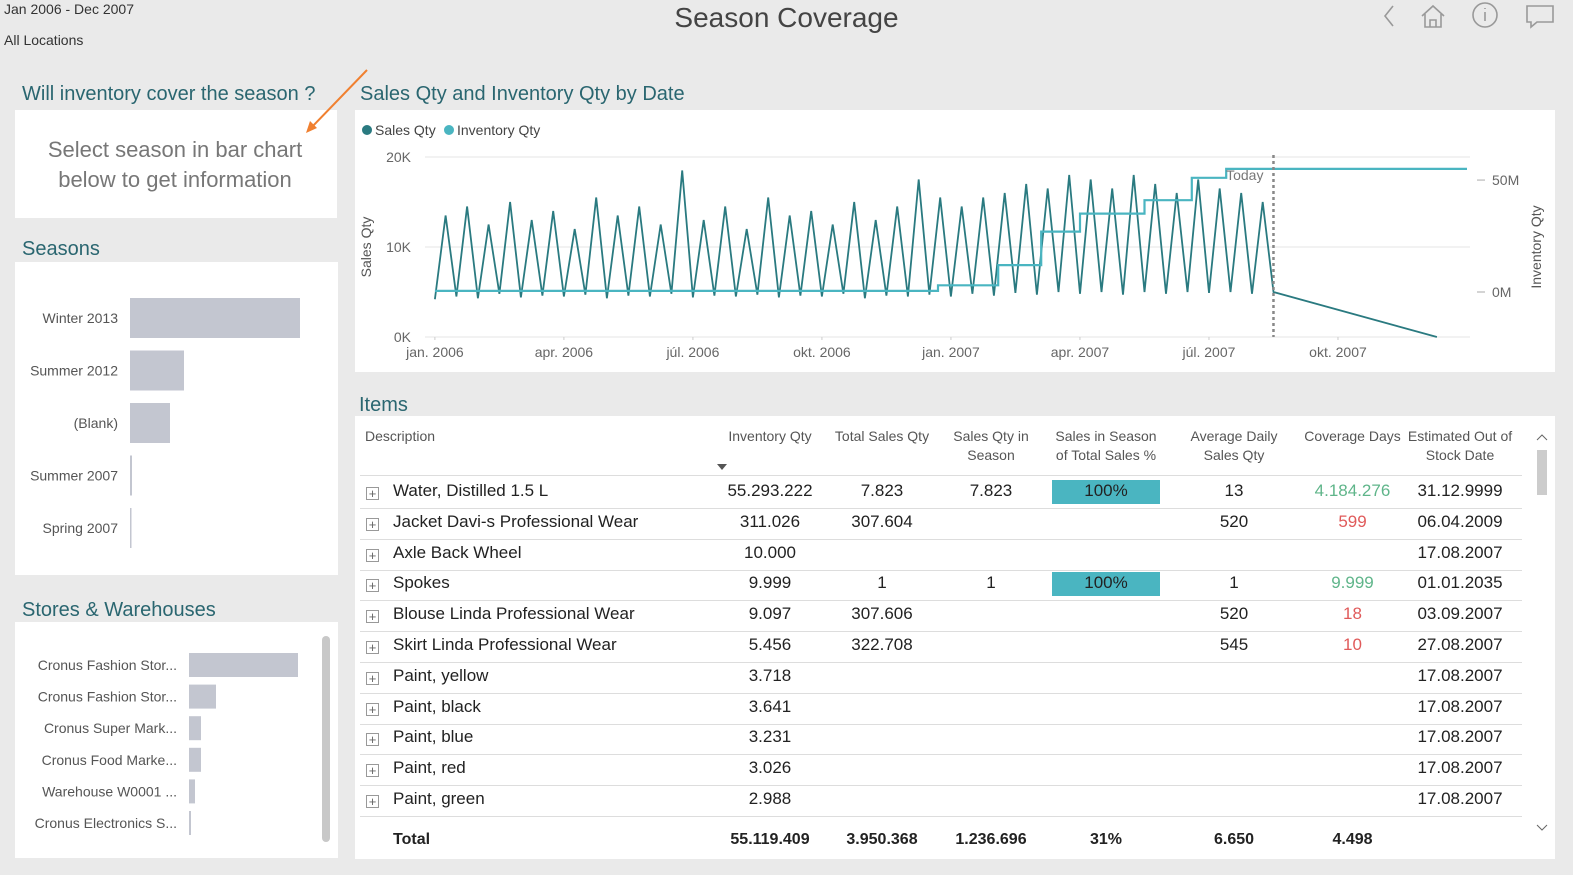  I want to click on column-header: Description, so click(535, 436).